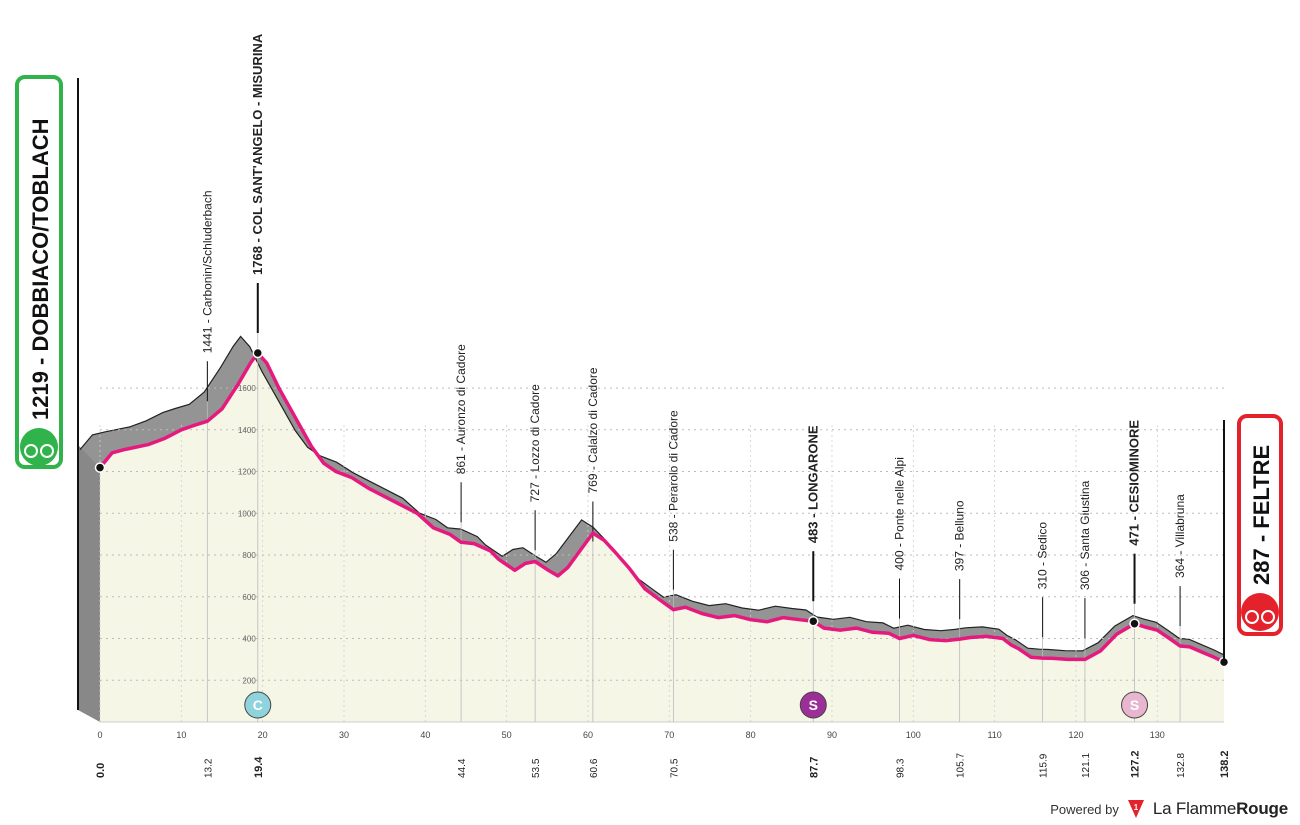  What do you see at coordinates (249, 597) in the screenshot?
I see `y-tick-label: 600` at bounding box center [249, 597].